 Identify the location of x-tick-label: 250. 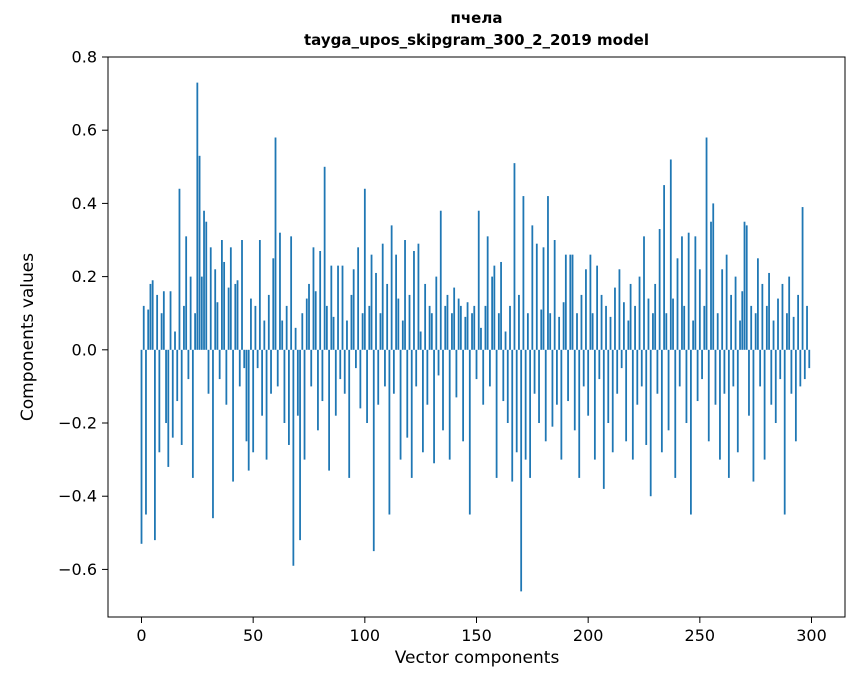
(700, 635).